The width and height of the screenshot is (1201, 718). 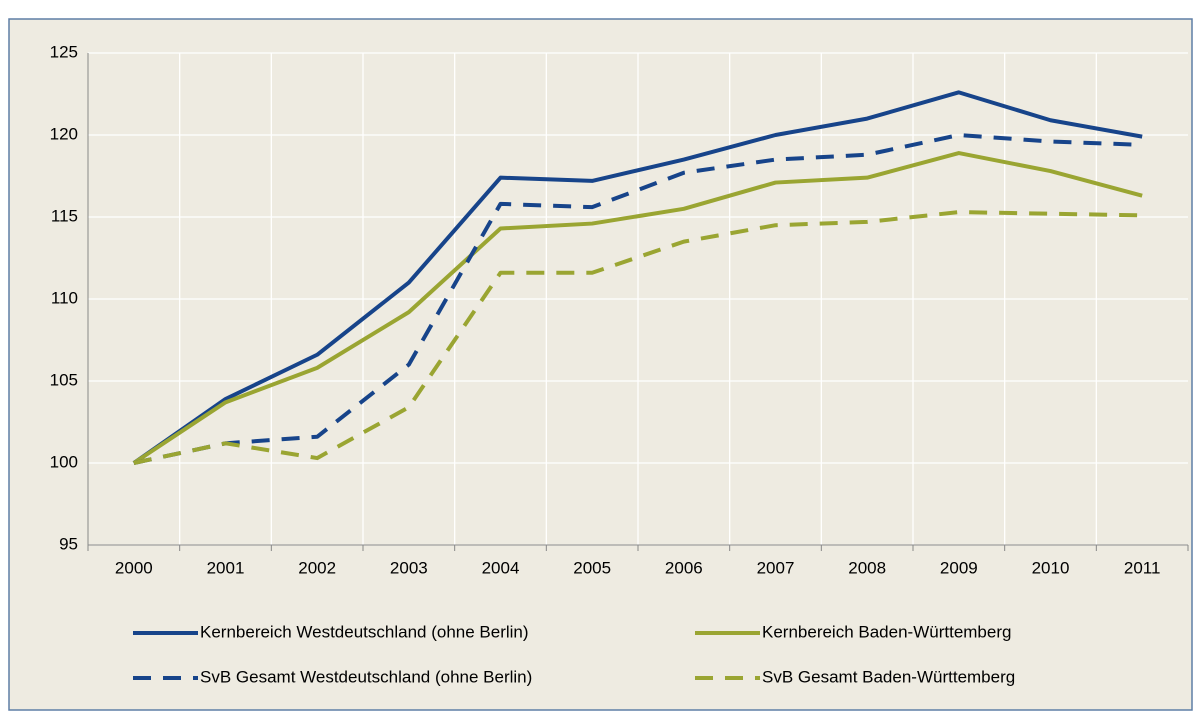 I want to click on x-tick-label: 2007, so click(x=776, y=567).